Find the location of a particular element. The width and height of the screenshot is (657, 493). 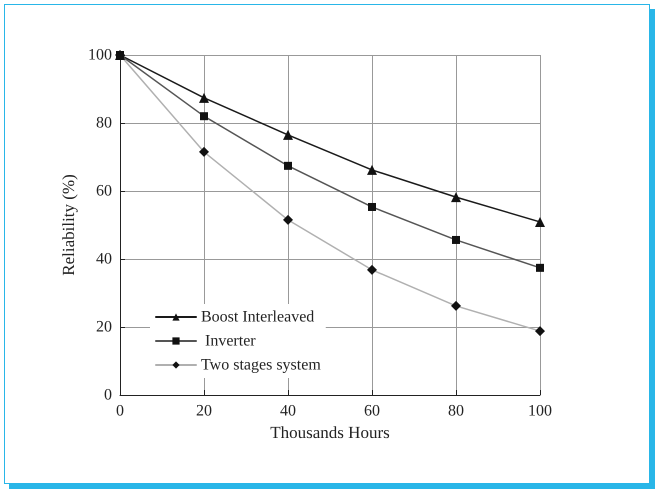

legend-label: Two stages system is located at coordinates (261, 365).